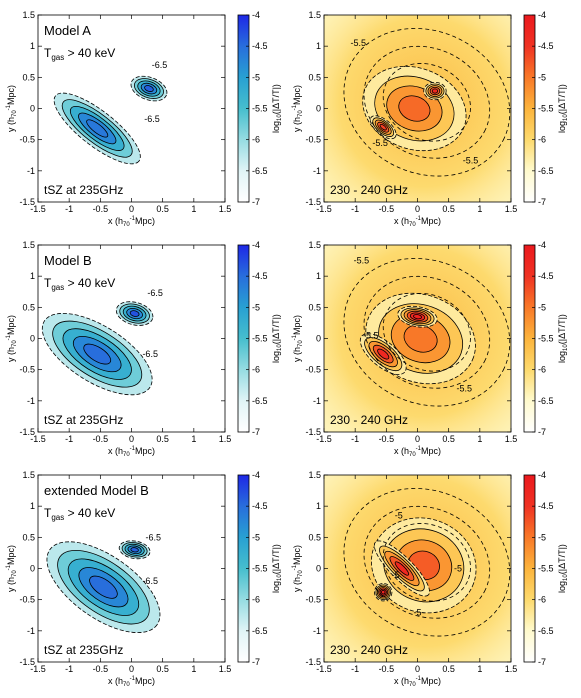  Describe the element at coordinates (101, 209) in the screenshot. I see `x-tick-label: -0.5` at that location.